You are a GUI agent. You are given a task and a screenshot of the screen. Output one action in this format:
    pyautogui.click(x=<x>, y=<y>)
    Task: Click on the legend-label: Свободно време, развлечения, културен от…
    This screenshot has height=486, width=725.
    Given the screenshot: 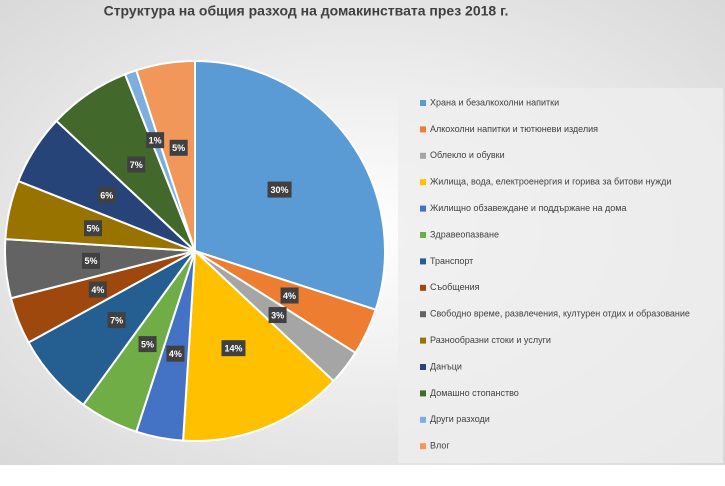 What is the action you would take?
    pyautogui.click(x=560, y=314)
    